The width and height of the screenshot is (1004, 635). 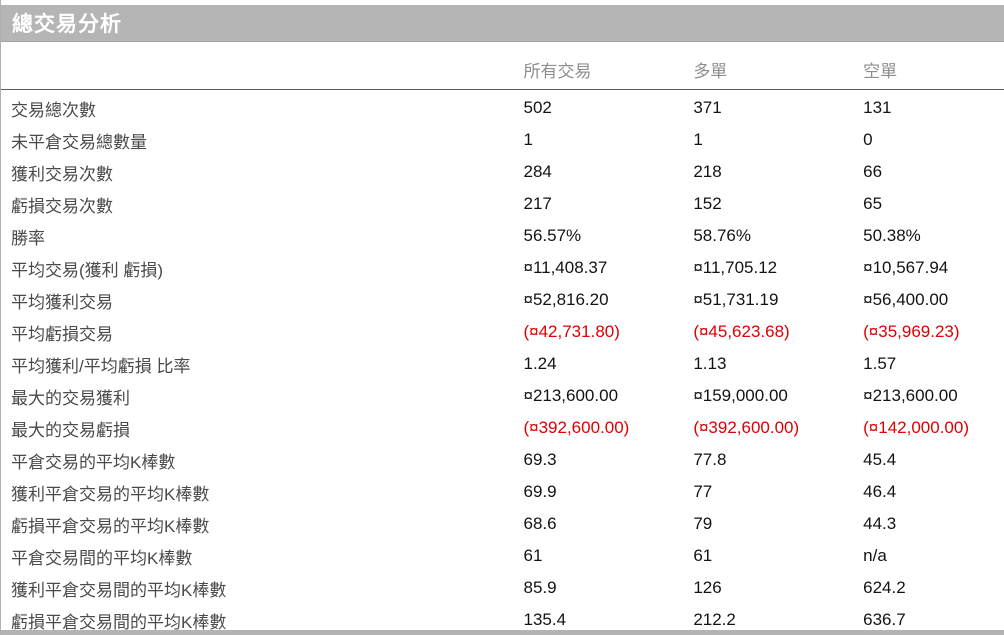 I want to click on cell-value: 45.4, so click(x=880, y=459).